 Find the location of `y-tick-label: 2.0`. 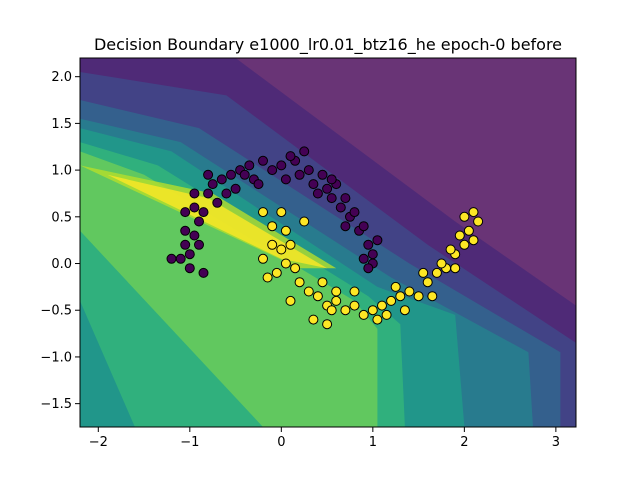

y-tick-label: 2.0 is located at coordinates (61, 77).